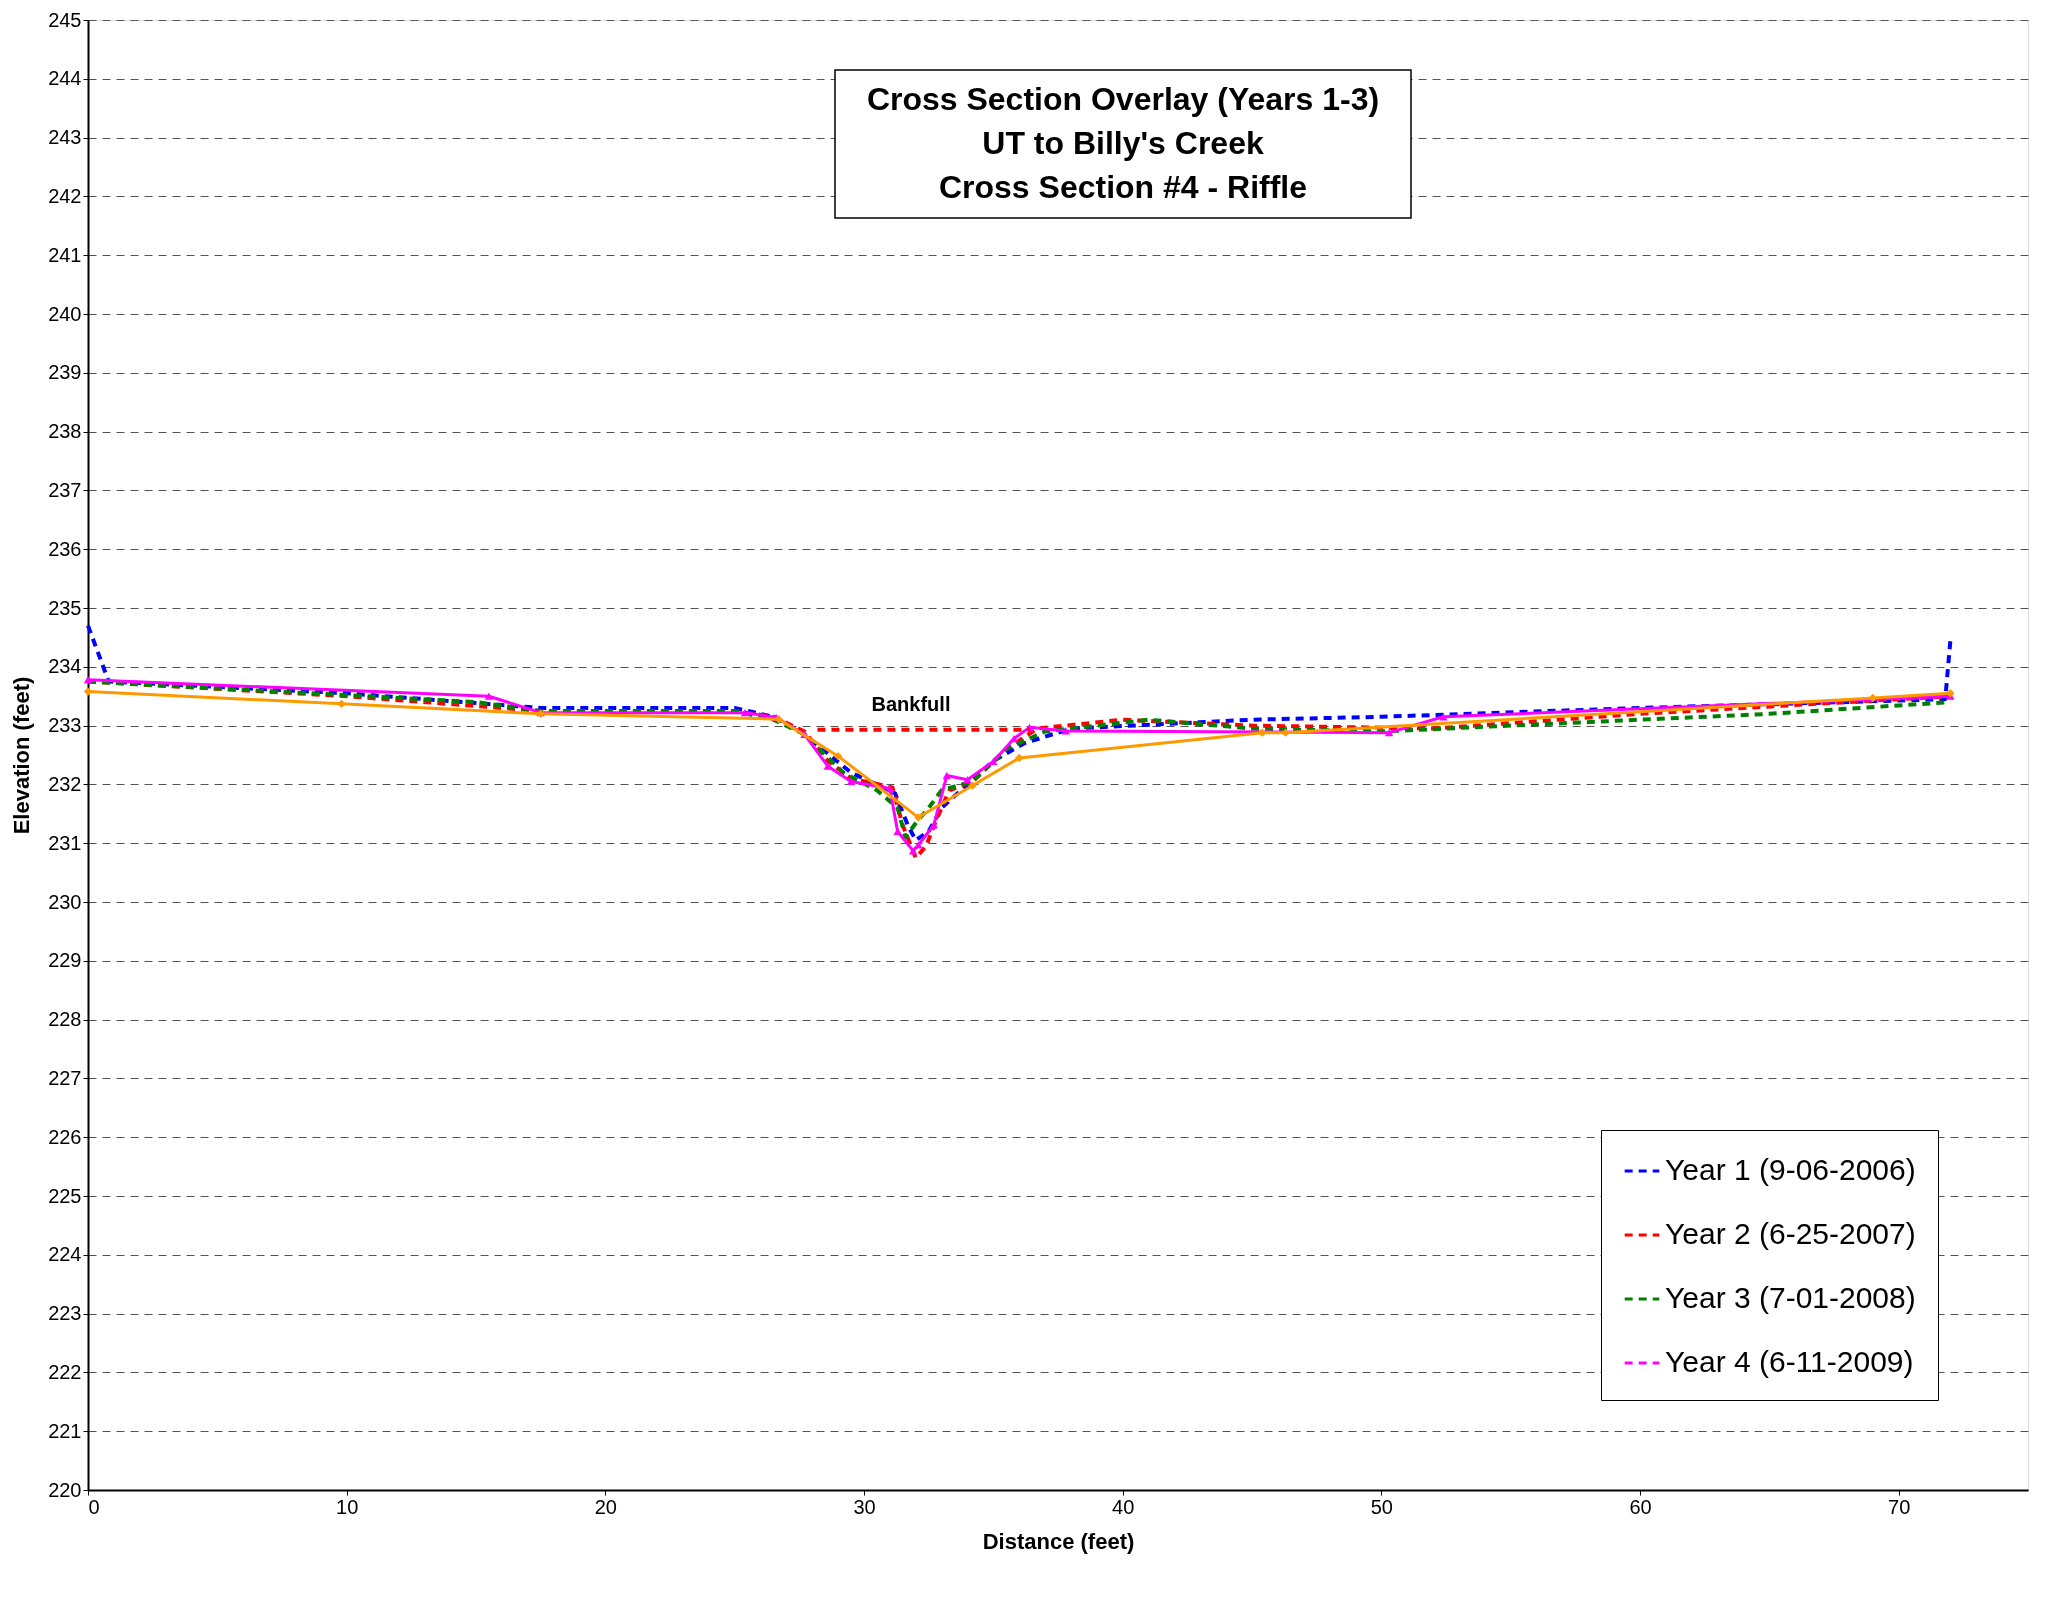 The image size is (2070, 1599). Describe the element at coordinates (65, 666) in the screenshot. I see `y-tick-label: 234` at that location.